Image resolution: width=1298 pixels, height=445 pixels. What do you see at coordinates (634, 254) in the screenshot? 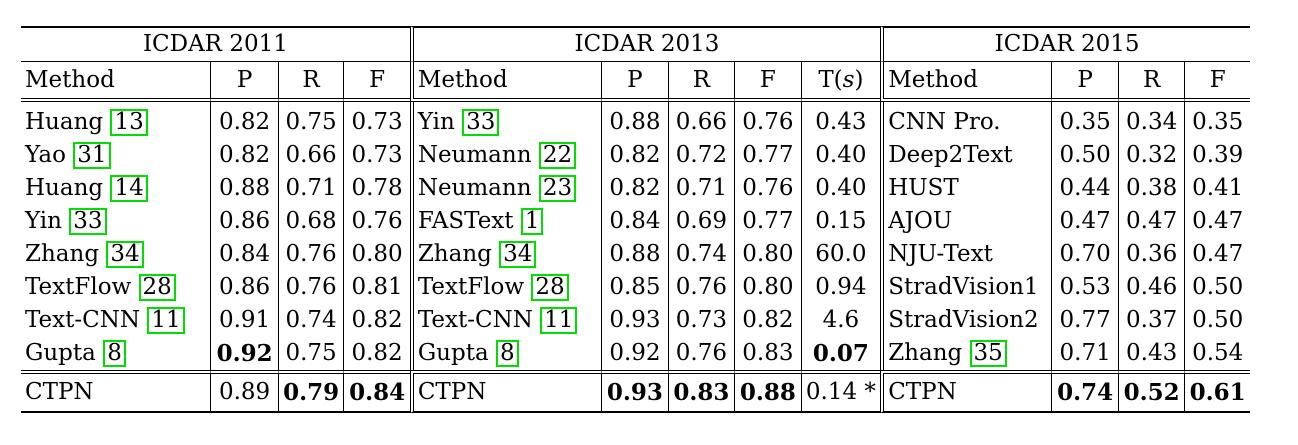
I see `score-p: 0.88` at bounding box center [634, 254].